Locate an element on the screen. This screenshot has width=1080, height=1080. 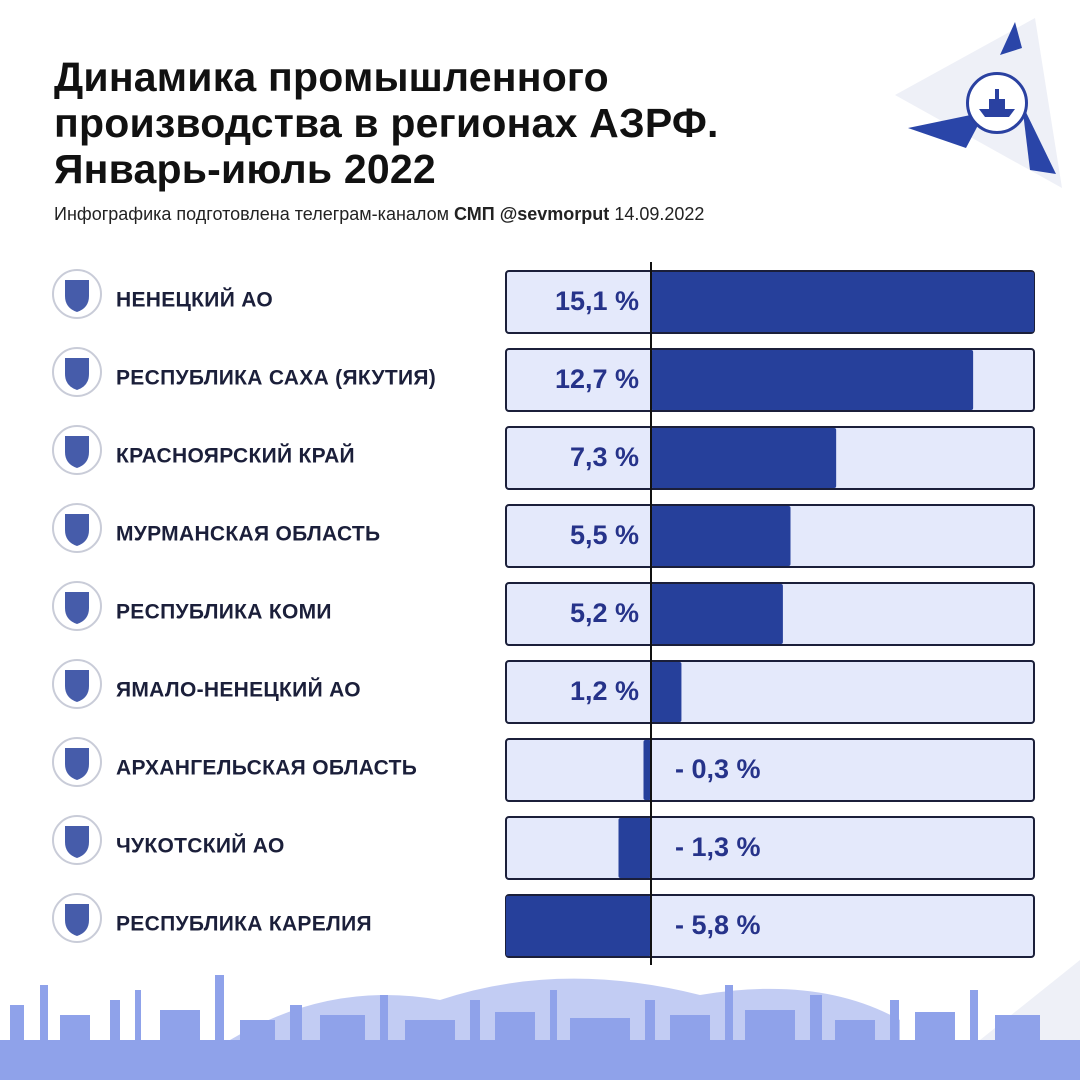
sakha-emblem-icon is located at coordinates (77, 372).